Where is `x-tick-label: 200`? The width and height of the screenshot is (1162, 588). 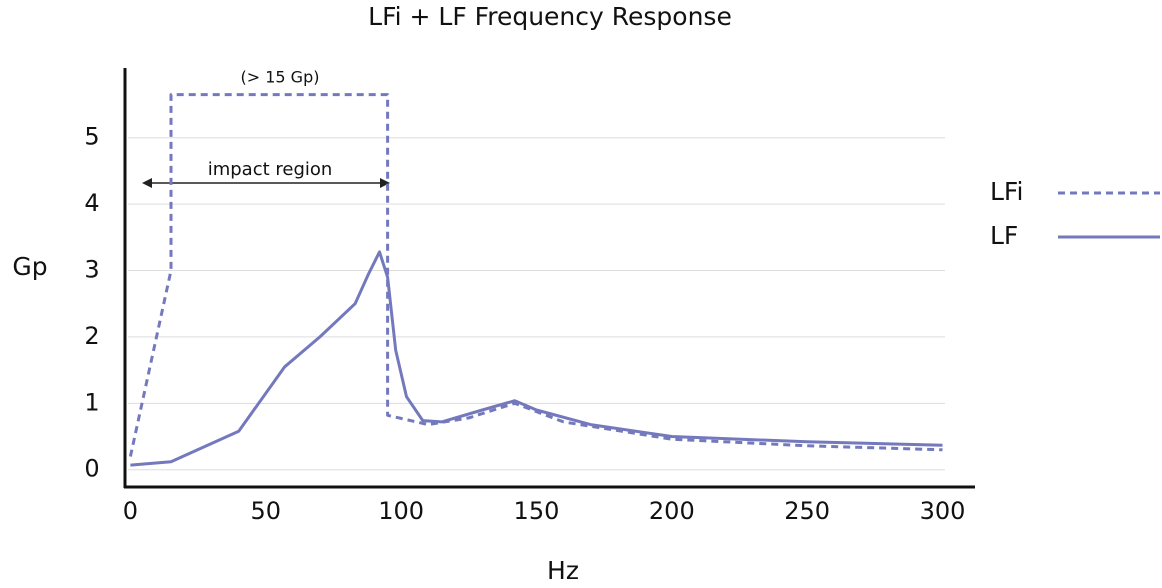
x-tick-label: 200 is located at coordinates (672, 511).